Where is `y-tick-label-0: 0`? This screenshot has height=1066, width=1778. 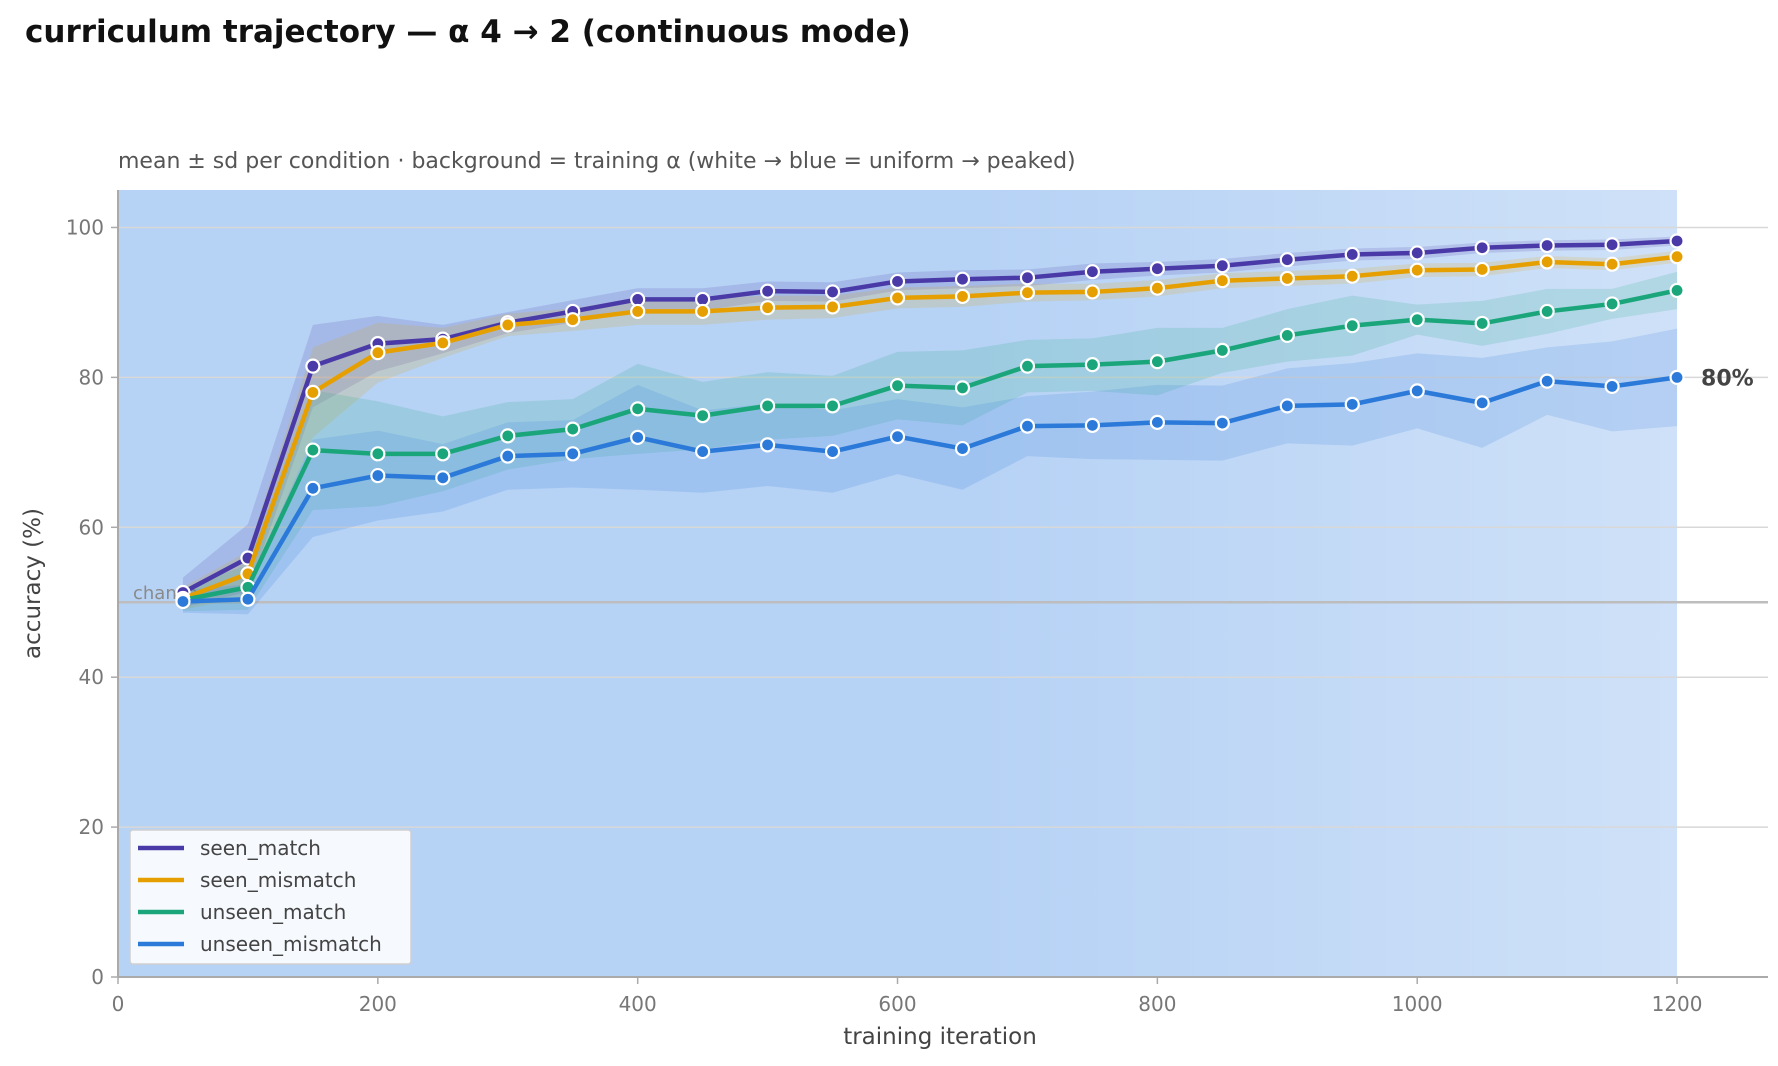
y-tick-label-0: 0 is located at coordinates (97, 977).